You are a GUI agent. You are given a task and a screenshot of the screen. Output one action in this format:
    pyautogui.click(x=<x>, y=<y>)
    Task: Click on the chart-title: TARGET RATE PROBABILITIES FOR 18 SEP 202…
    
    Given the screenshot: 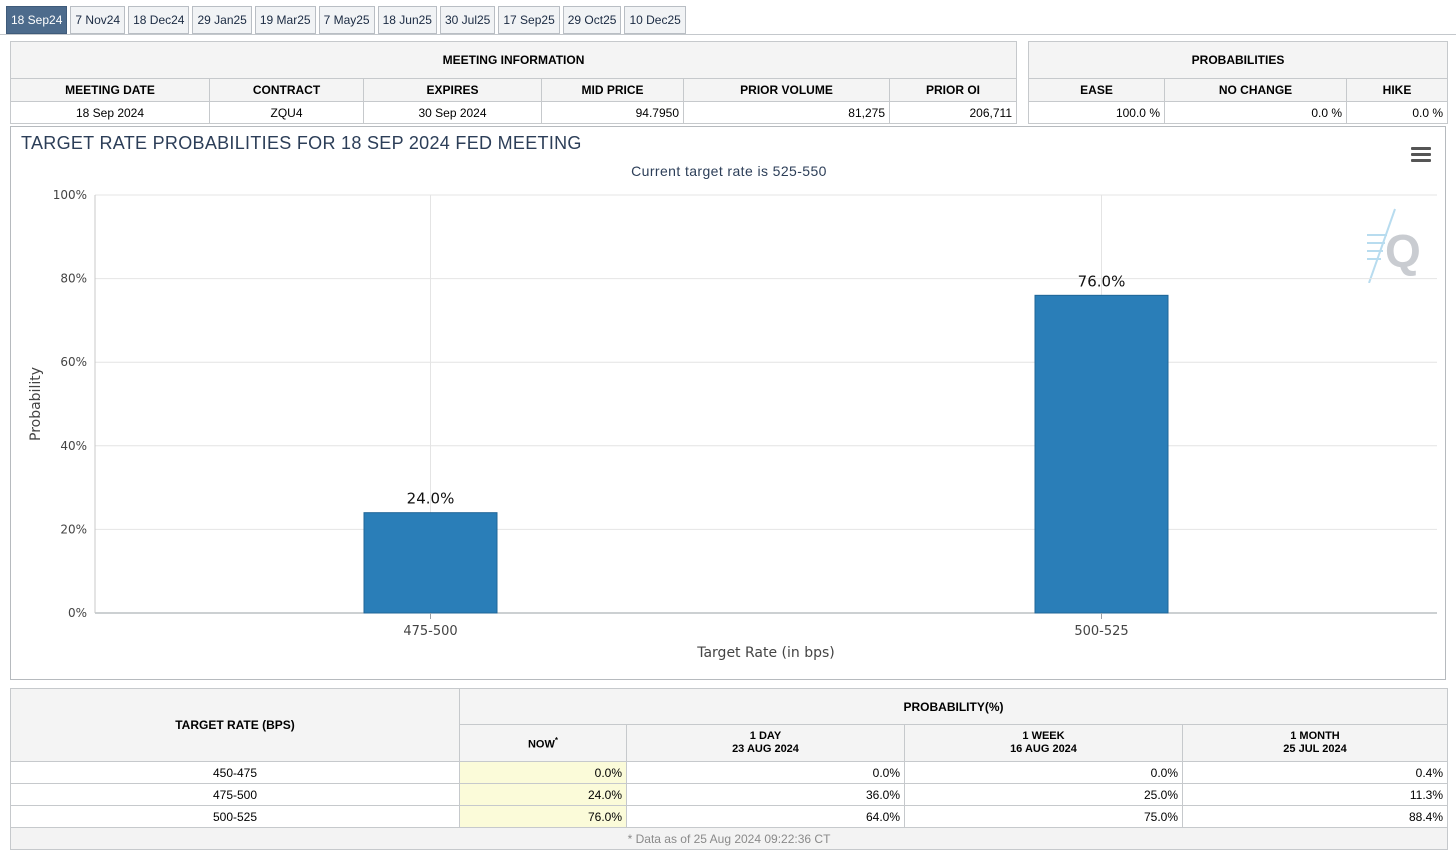 What is the action you would take?
    pyautogui.click(x=301, y=143)
    